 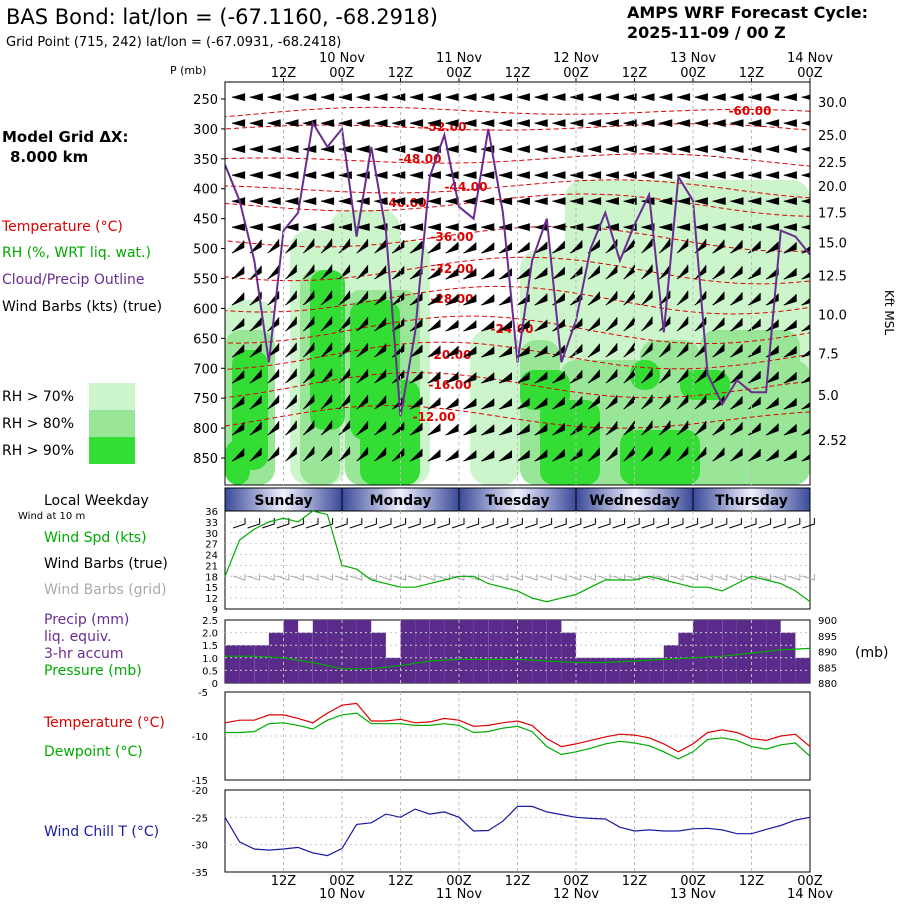 I want to click on wind-tick-label: 36, so click(x=211, y=512).